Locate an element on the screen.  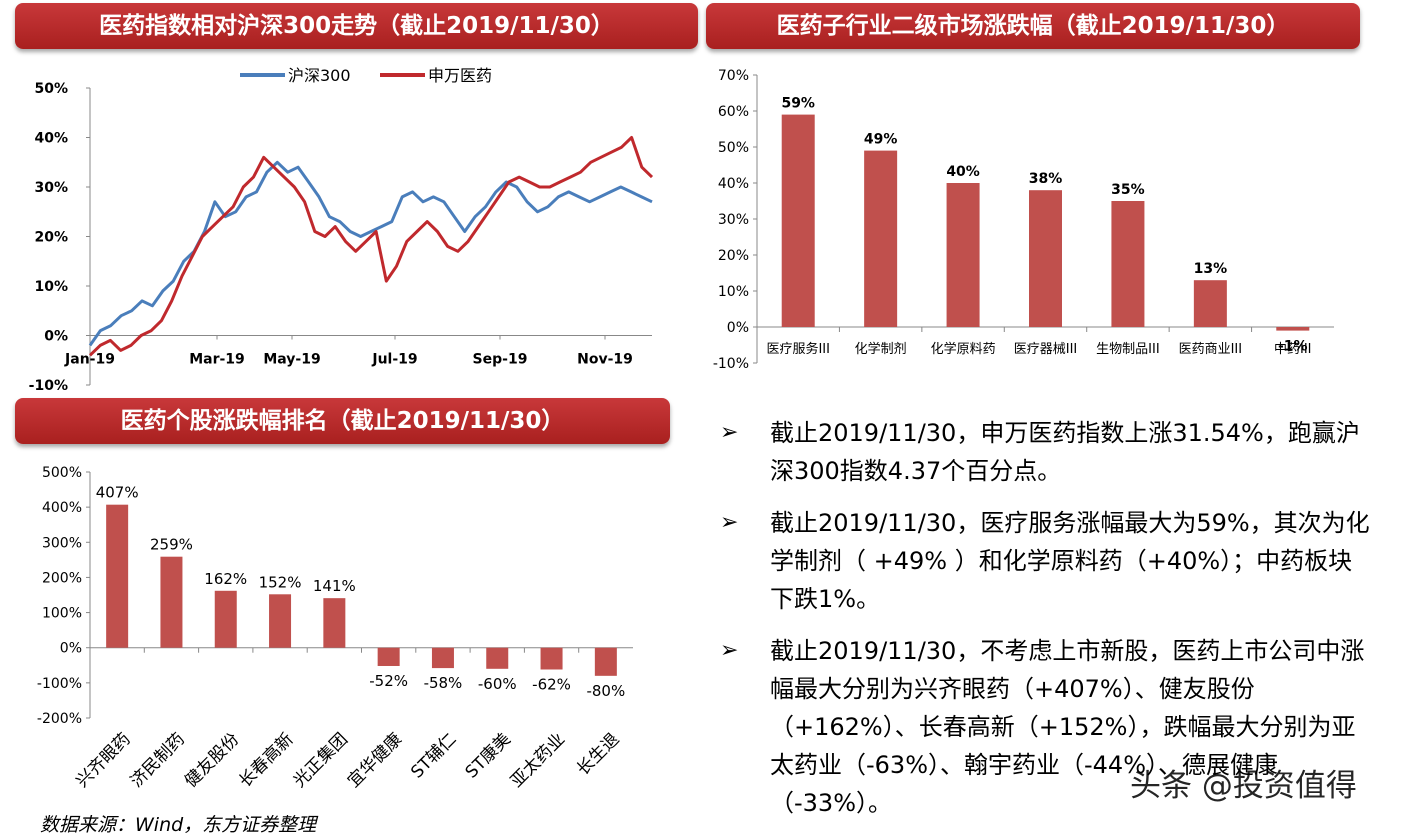
index-trend-title: 医药指数相对沪深300走势（截止2019/11/30） is located at coordinates (356, 26).